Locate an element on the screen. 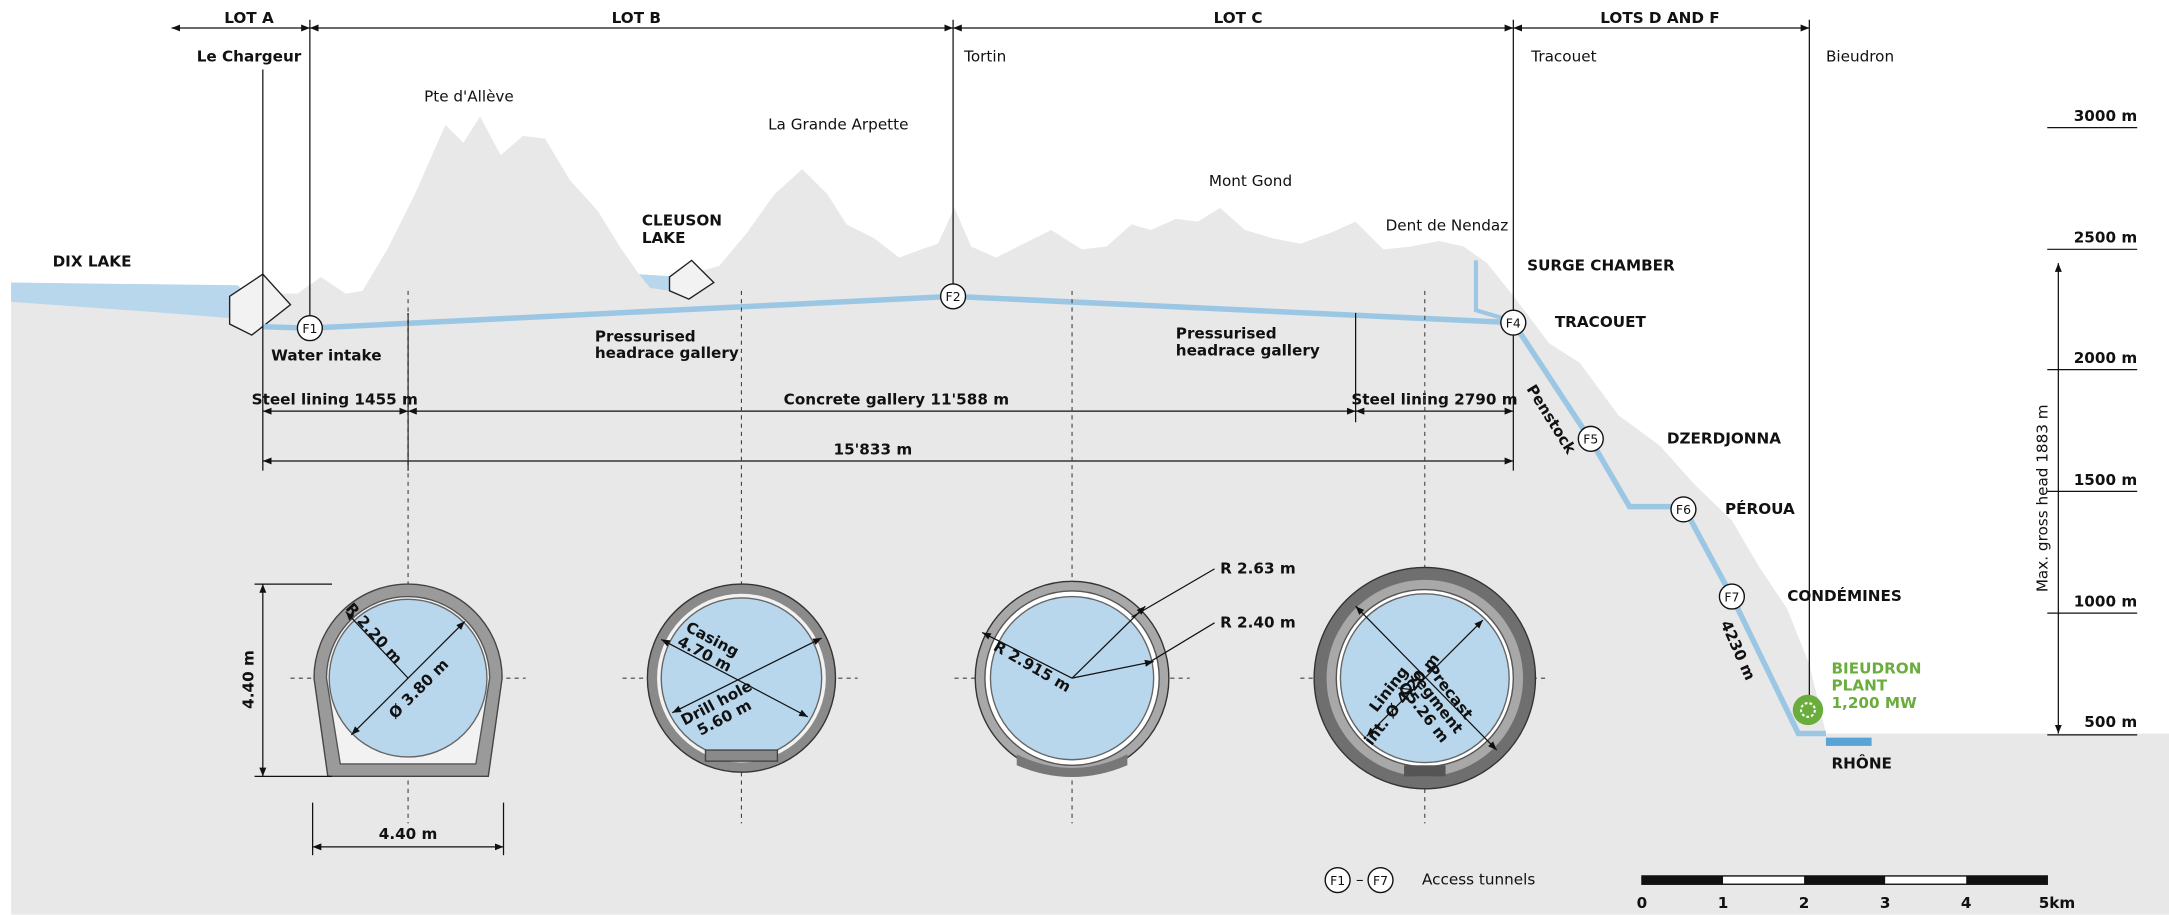 The height and width of the screenshot is (915, 2169). plant-label: BIEUDRON PLANT 1,200 MW is located at coordinates (1876, 685).